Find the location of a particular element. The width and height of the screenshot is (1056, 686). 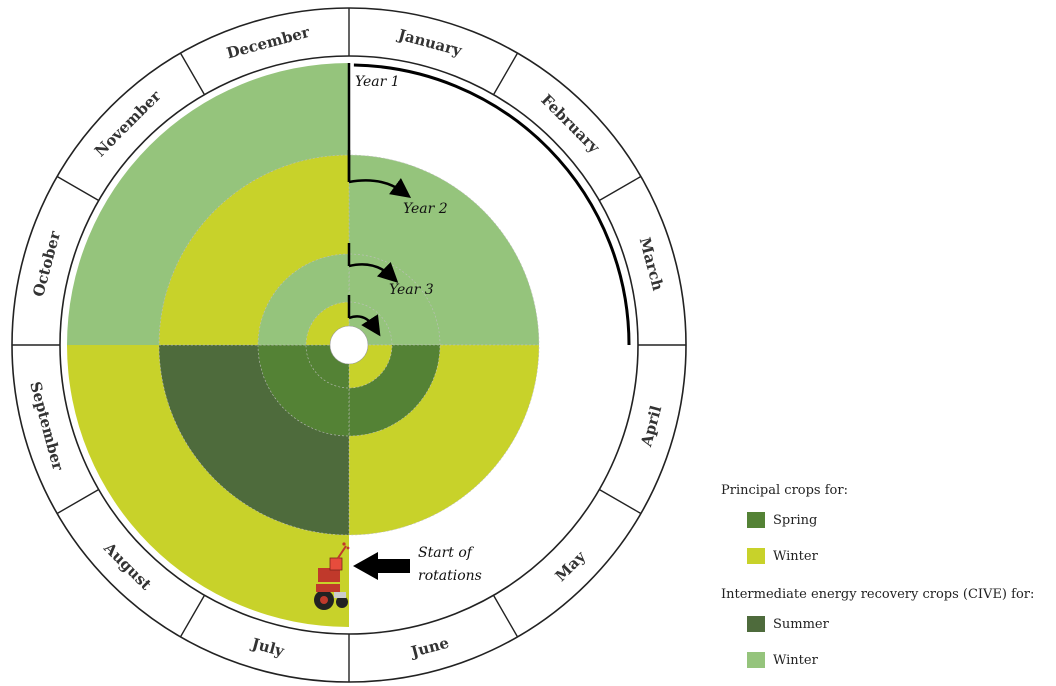

year-2-arrow is located at coordinates (380, 188).